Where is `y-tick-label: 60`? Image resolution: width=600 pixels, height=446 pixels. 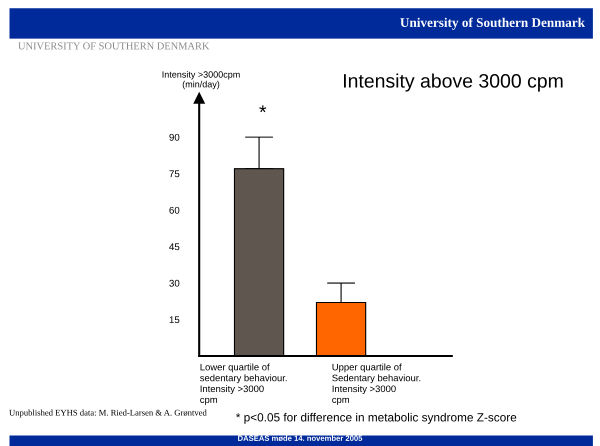 y-tick-label: 60 is located at coordinates (174, 210).